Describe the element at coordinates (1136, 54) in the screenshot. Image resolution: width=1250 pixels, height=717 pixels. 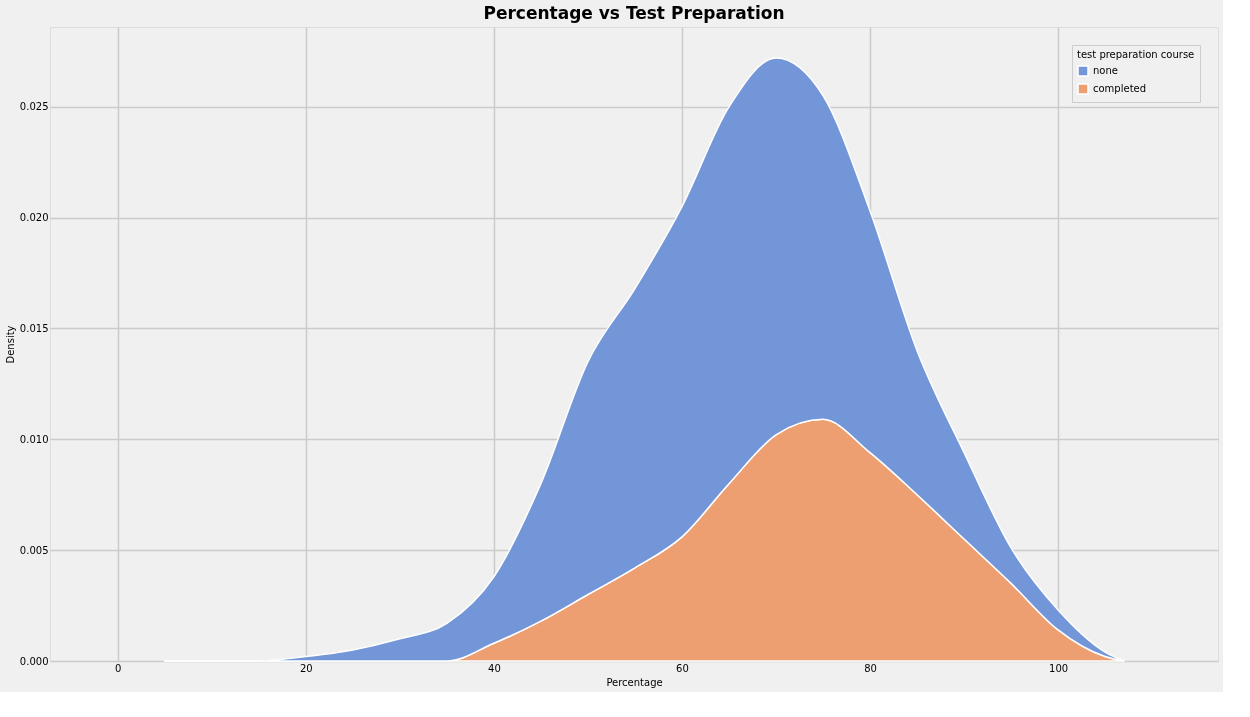
I see `legend-title: test preparation course` at that location.